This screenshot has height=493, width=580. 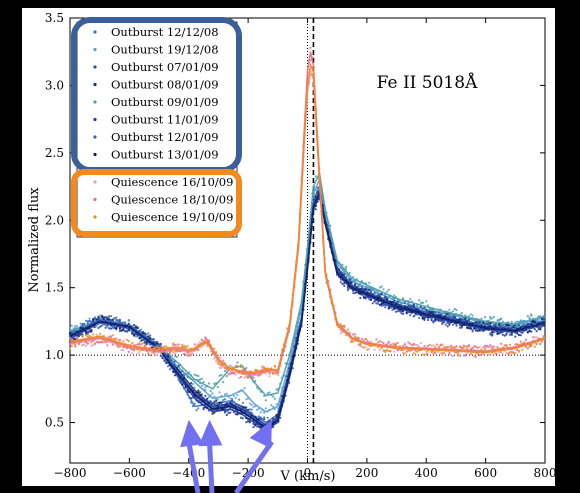 I want to click on annotation-arrow, so click(x=210, y=456).